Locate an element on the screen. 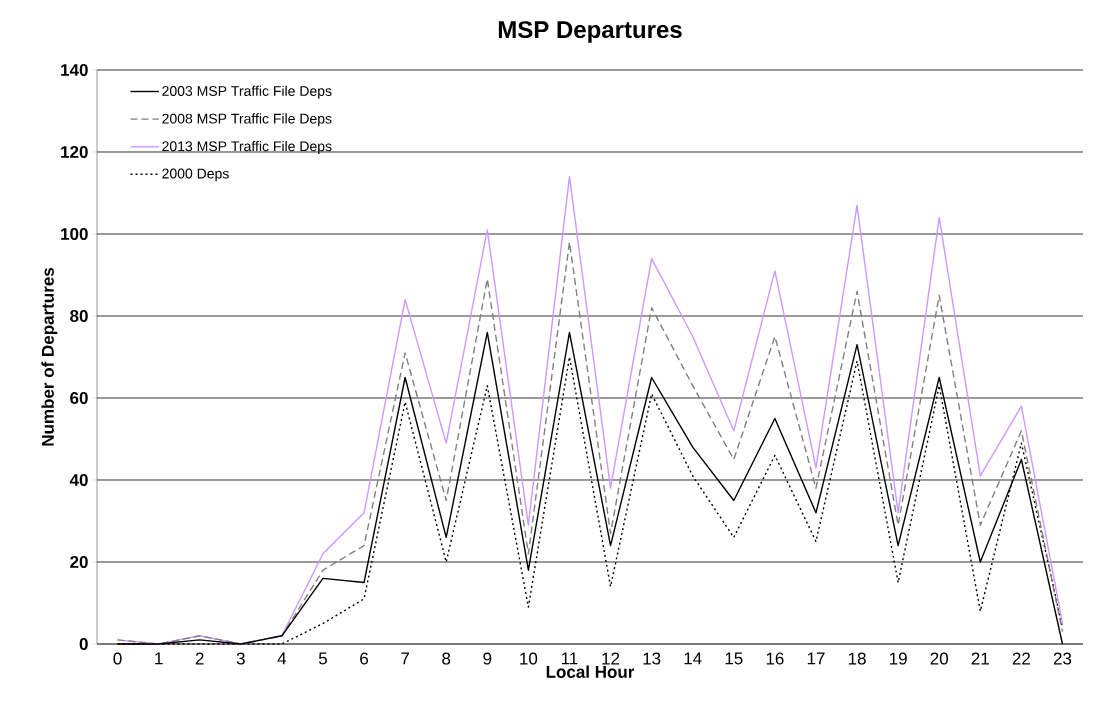 Image resolution: width=1114 pixels, height=710 pixels. x-tick-label: 4 is located at coordinates (282, 658).